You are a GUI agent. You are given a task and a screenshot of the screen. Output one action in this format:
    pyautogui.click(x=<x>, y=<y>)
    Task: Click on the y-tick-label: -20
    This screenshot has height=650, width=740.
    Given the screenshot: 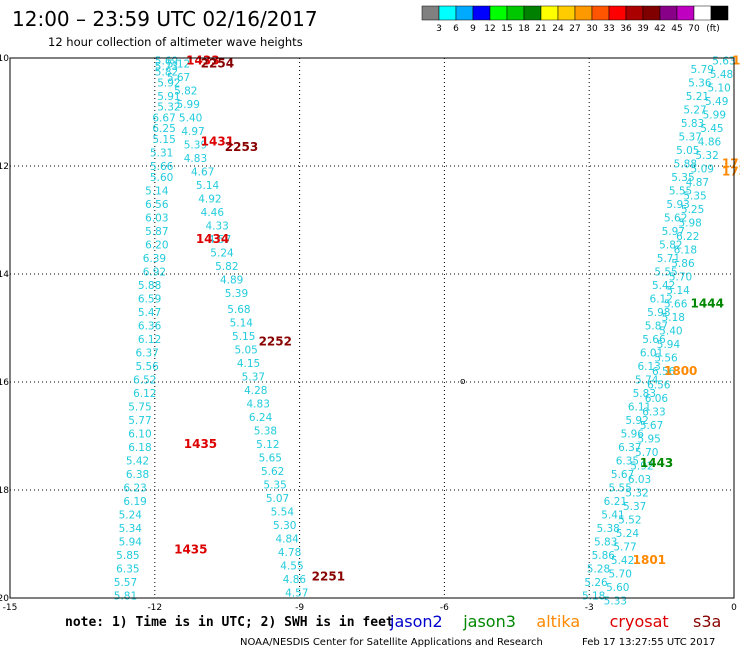 What is the action you would take?
    pyautogui.click(x=4, y=599)
    